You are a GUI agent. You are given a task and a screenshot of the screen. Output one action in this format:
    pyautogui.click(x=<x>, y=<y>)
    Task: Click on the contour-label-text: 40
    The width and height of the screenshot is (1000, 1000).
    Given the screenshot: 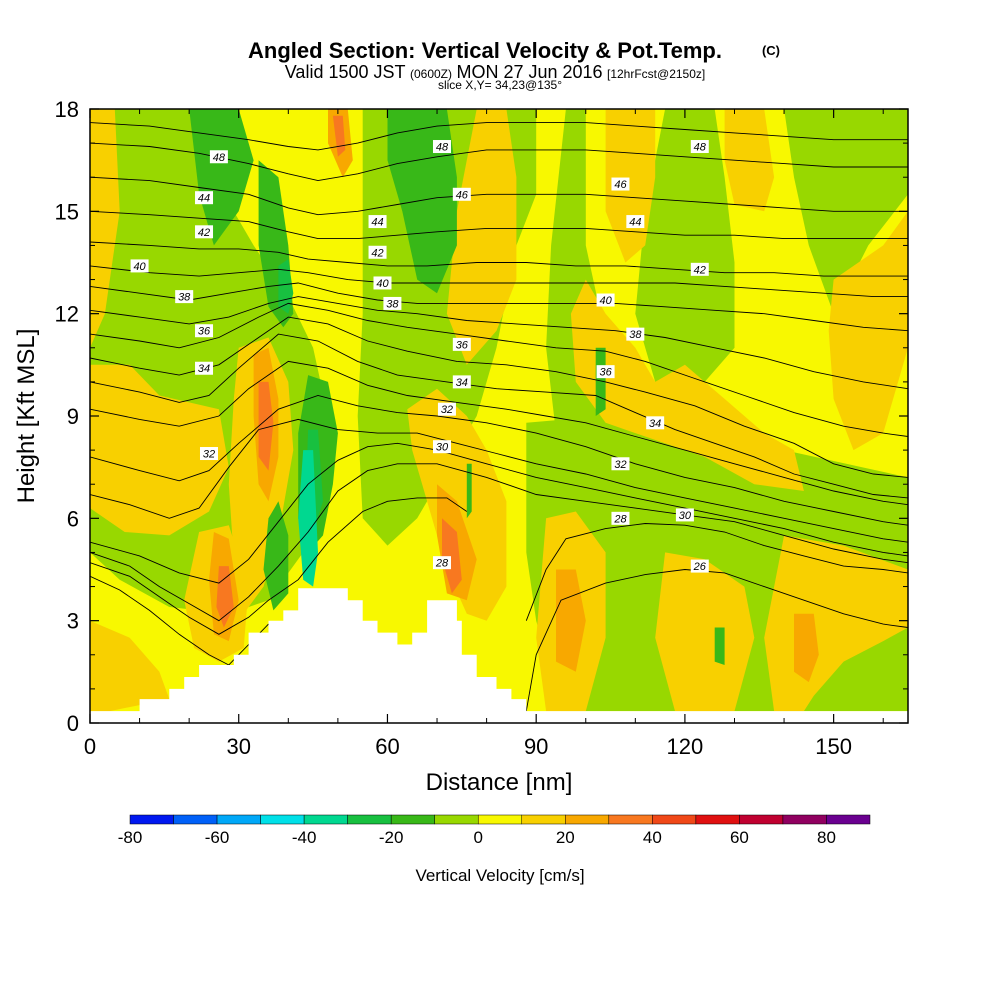 What is the action you would take?
    pyautogui.click(x=382, y=284)
    